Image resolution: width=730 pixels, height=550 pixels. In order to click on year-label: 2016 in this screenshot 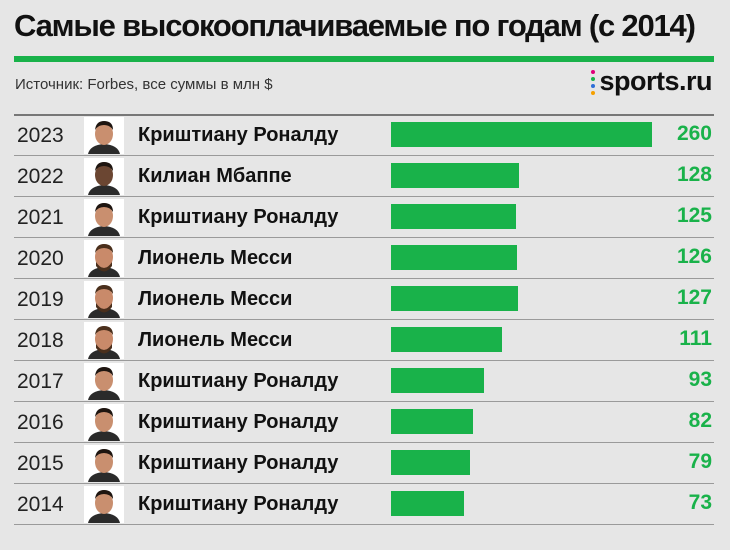, I will do `click(40, 422)`.